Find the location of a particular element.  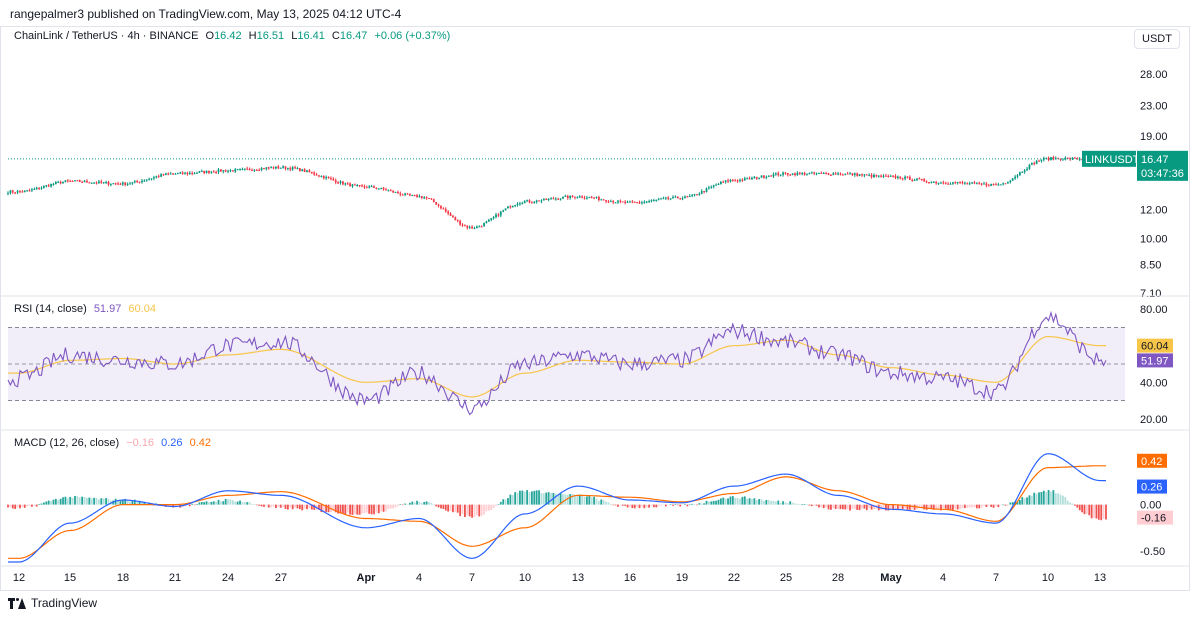

time-axis-tick: 10 is located at coordinates (525, 578).